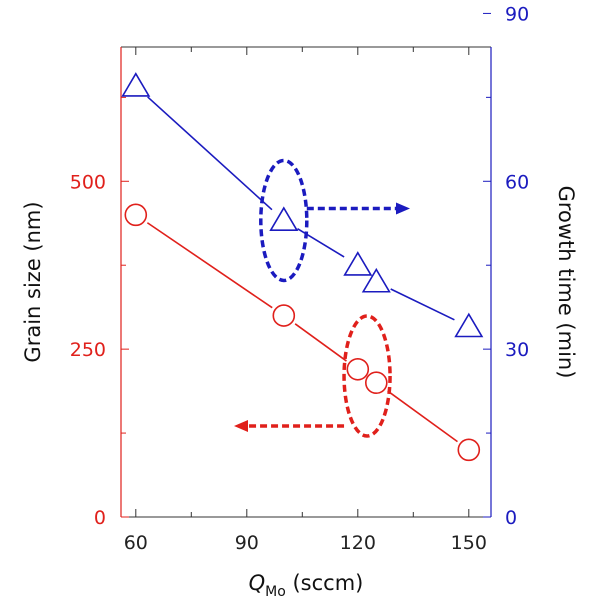 Image resolution: width=598 pixels, height=601 pixels. I want to click on right-y-tick-label: 30, so click(517, 350).